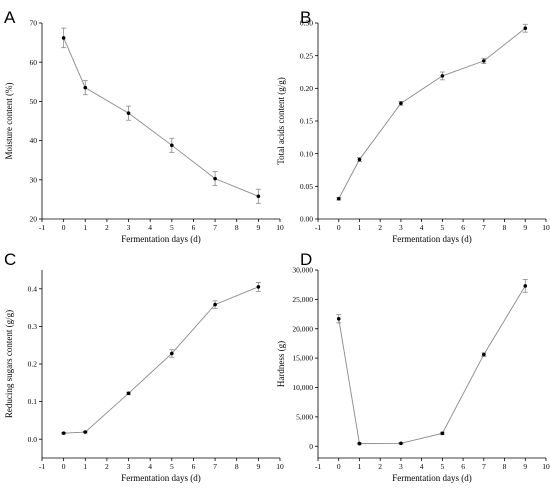 This screenshot has height=490, width=550. I want to click on y-tick-label: 40, so click(34, 140).